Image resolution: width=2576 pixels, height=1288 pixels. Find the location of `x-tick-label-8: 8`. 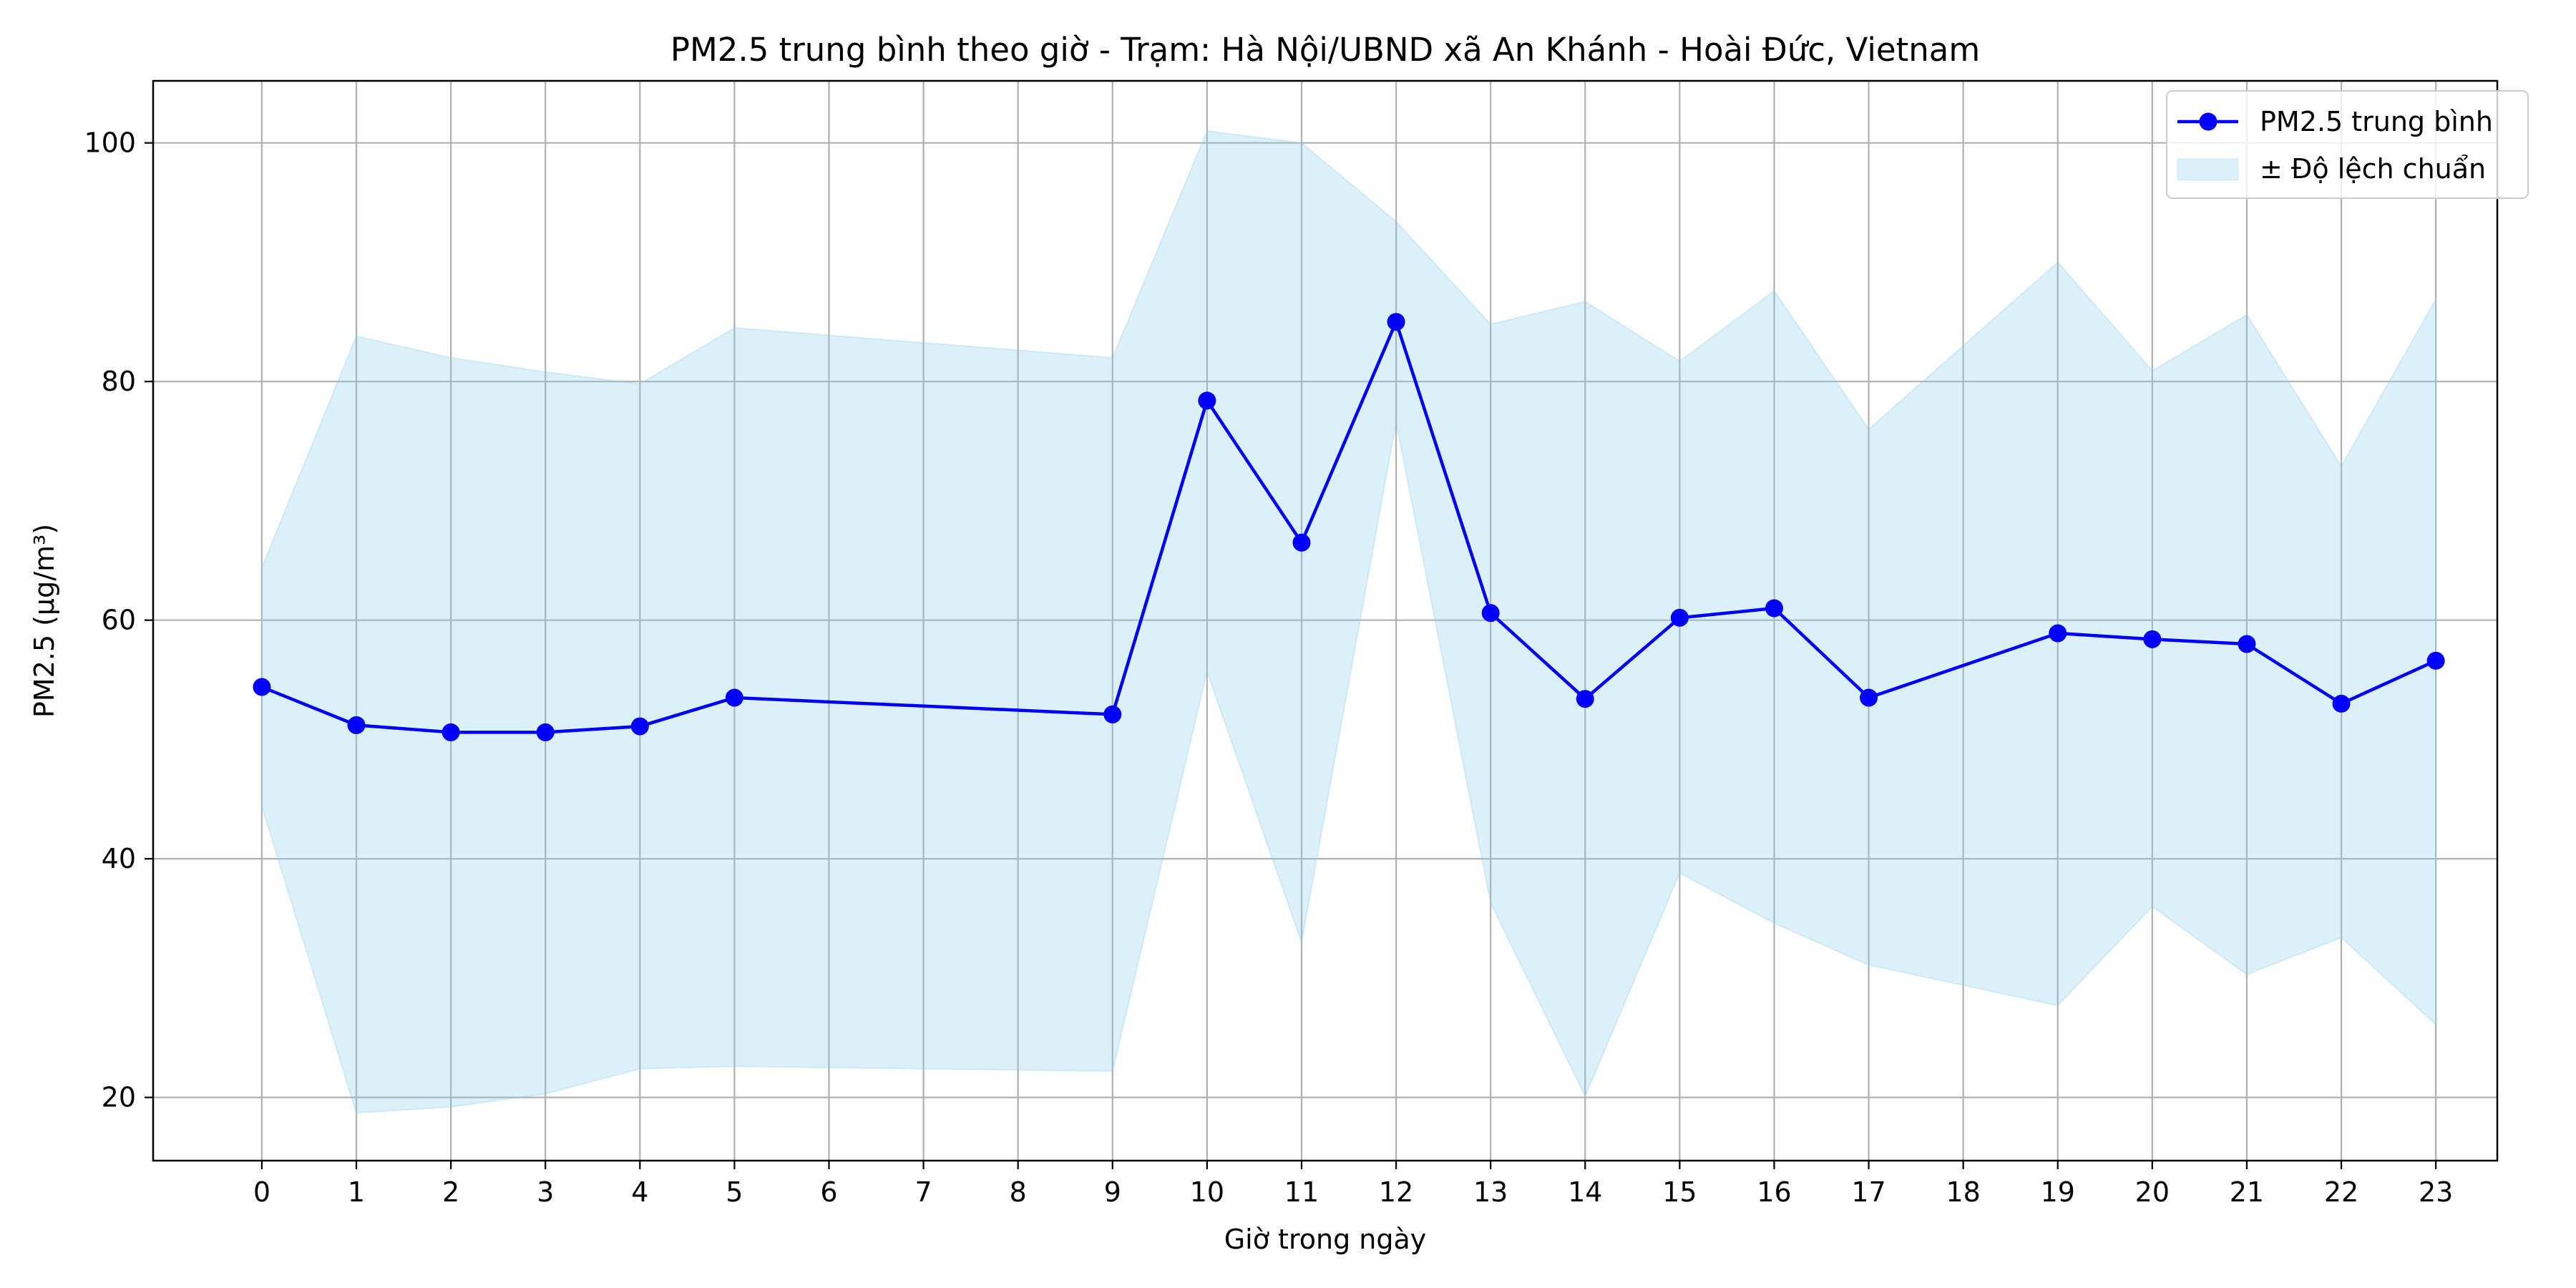

x-tick-label-8: 8 is located at coordinates (1018, 1192).